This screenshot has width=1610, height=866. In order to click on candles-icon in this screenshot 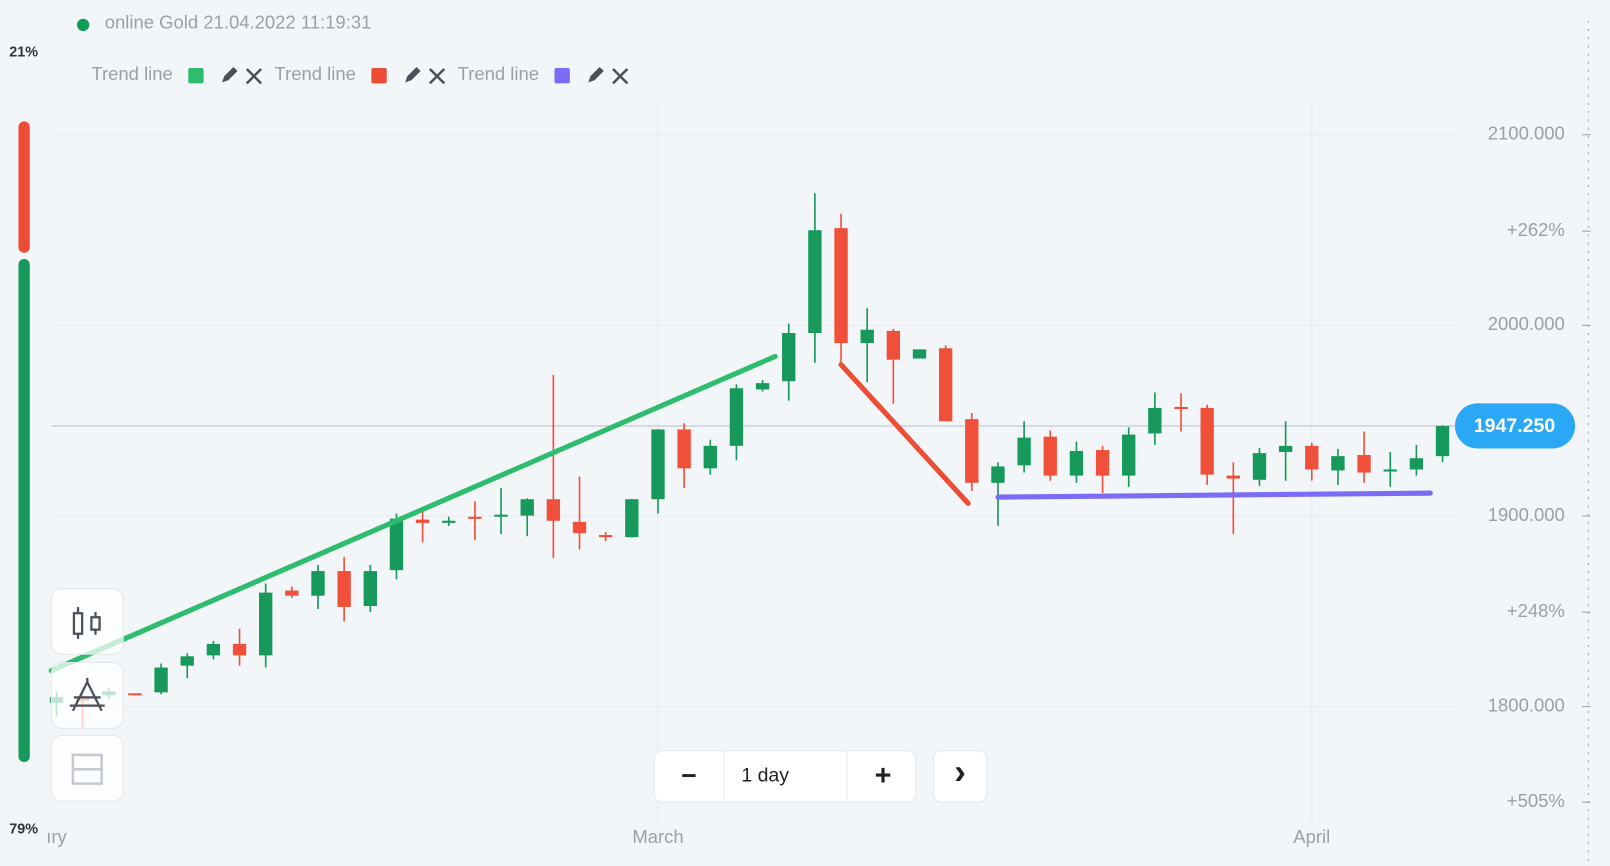, I will do `click(86, 623)`.